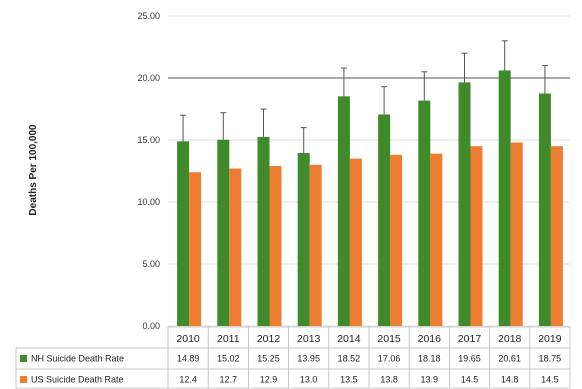 The height and width of the screenshot is (389, 582). What do you see at coordinates (151, 264) in the screenshot?
I see `y-tick-label: 5.00` at bounding box center [151, 264].